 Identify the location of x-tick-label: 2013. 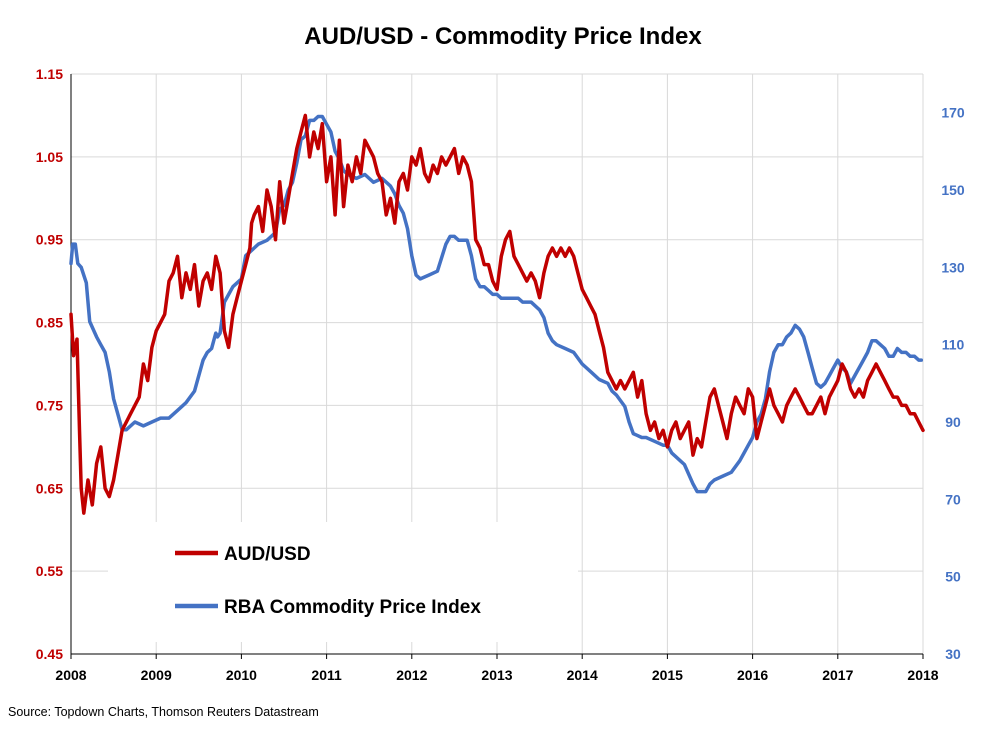
(496, 675).